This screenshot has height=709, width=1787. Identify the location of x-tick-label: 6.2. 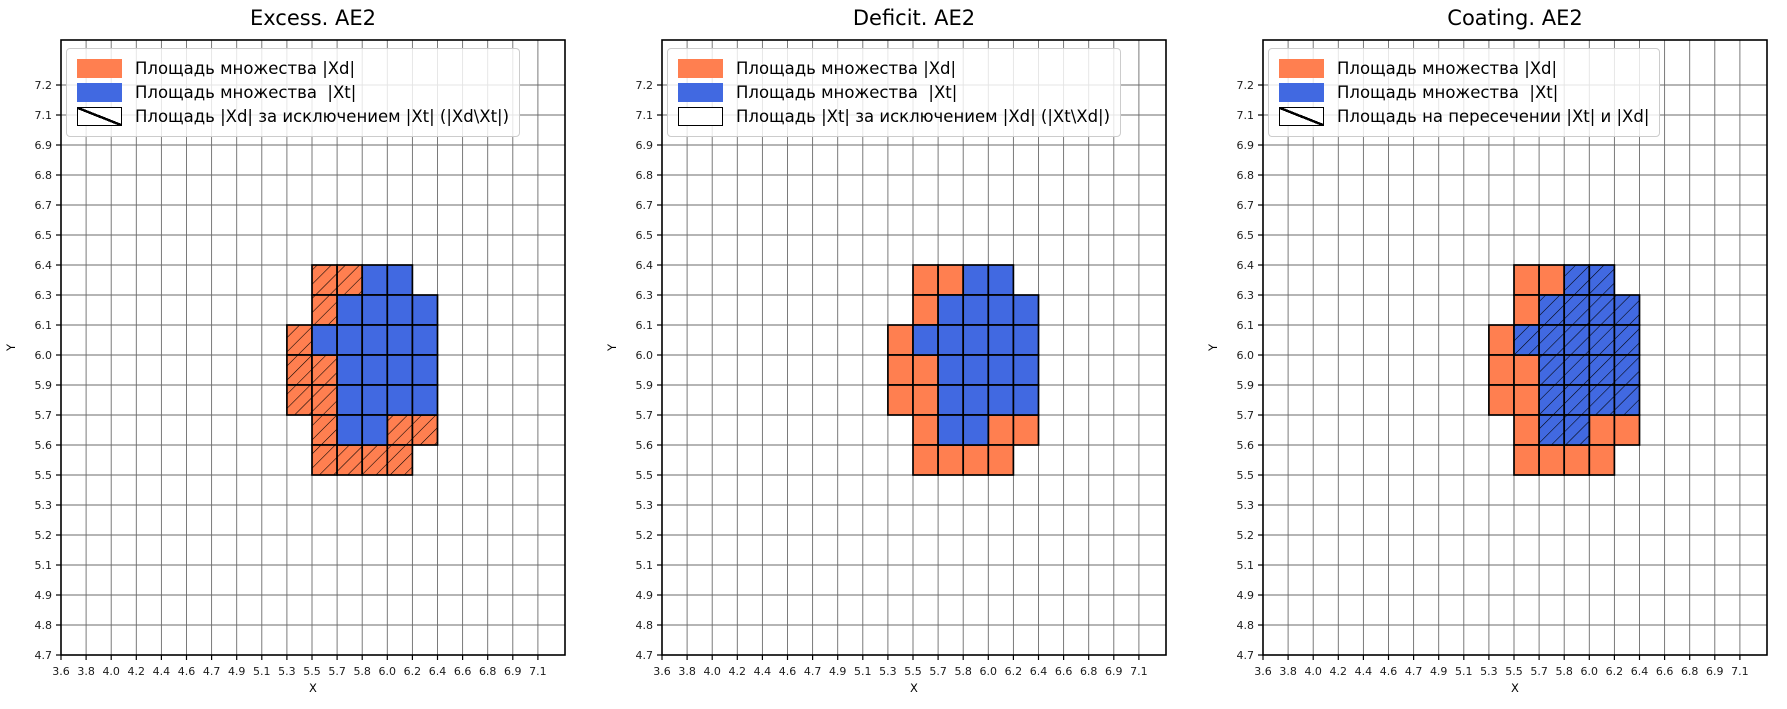
(1615, 671).